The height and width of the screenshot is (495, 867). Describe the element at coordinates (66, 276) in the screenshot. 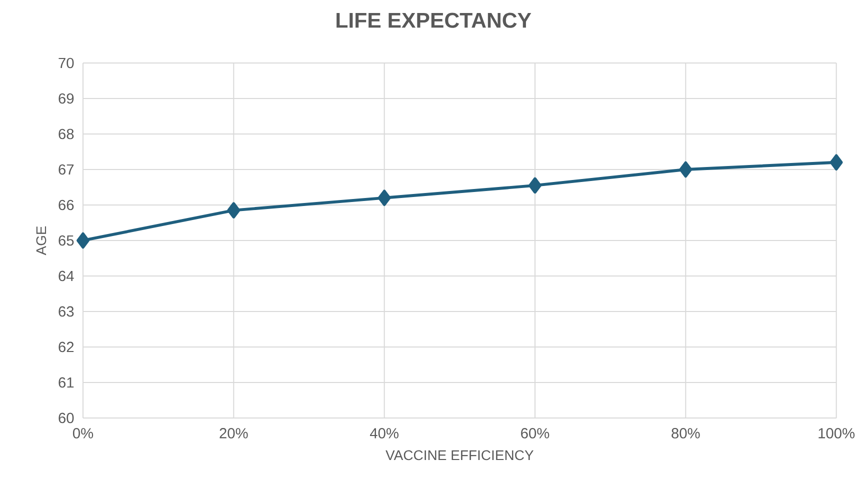

I see `y-tick-label: 64` at that location.